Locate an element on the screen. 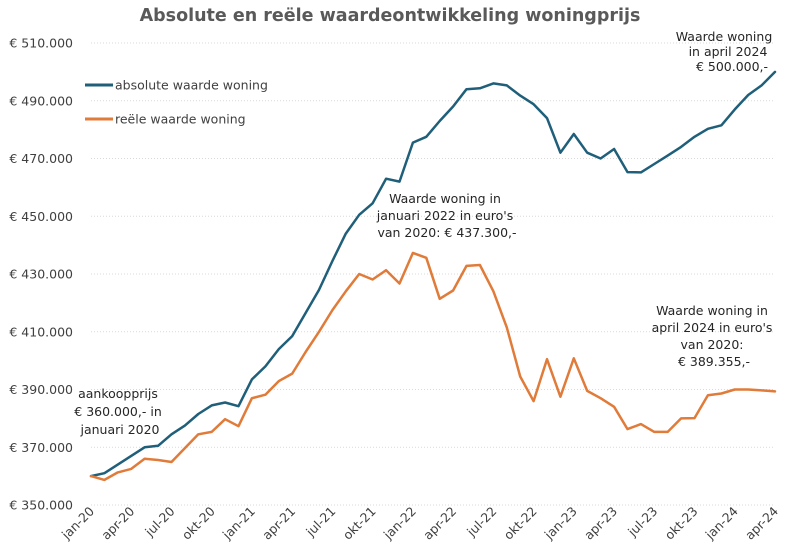 The image size is (787, 559). x-tick-label: apr-22 is located at coordinates (439, 523).